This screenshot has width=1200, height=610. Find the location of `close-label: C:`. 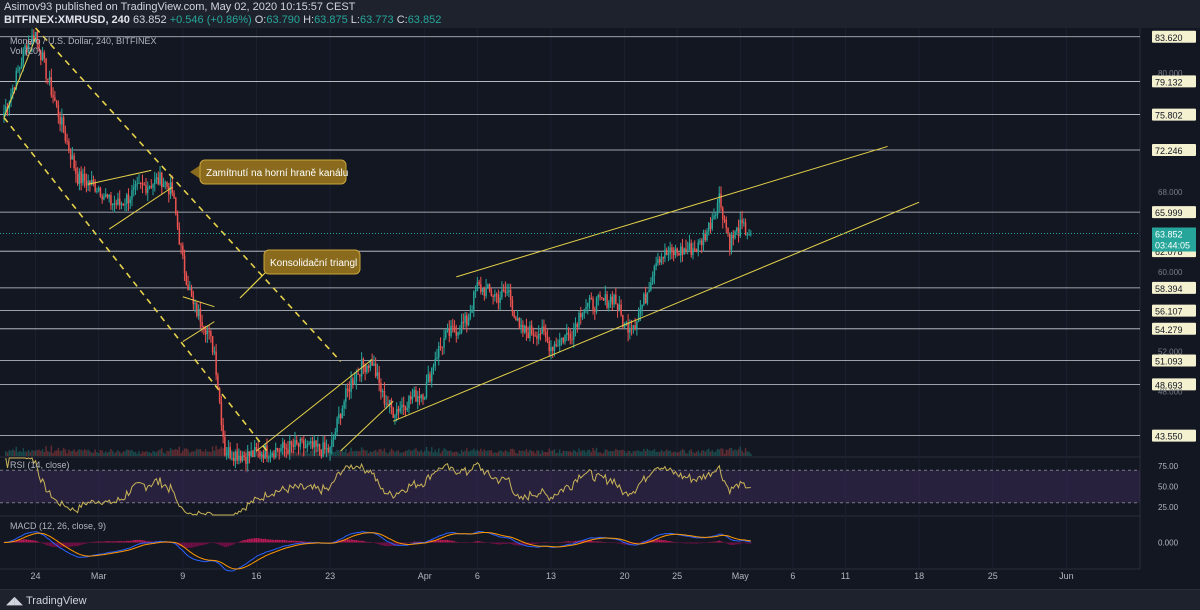

close-label: C: is located at coordinates (402, 20).